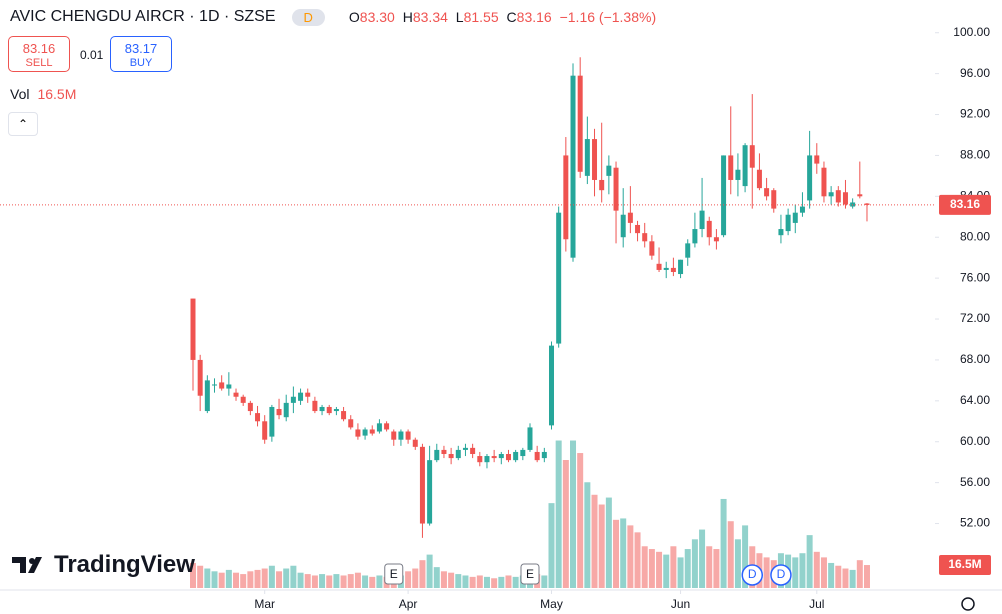 The height and width of the screenshot is (614, 1002). I want to click on buy-button: 83.17 BUY, so click(141, 54).